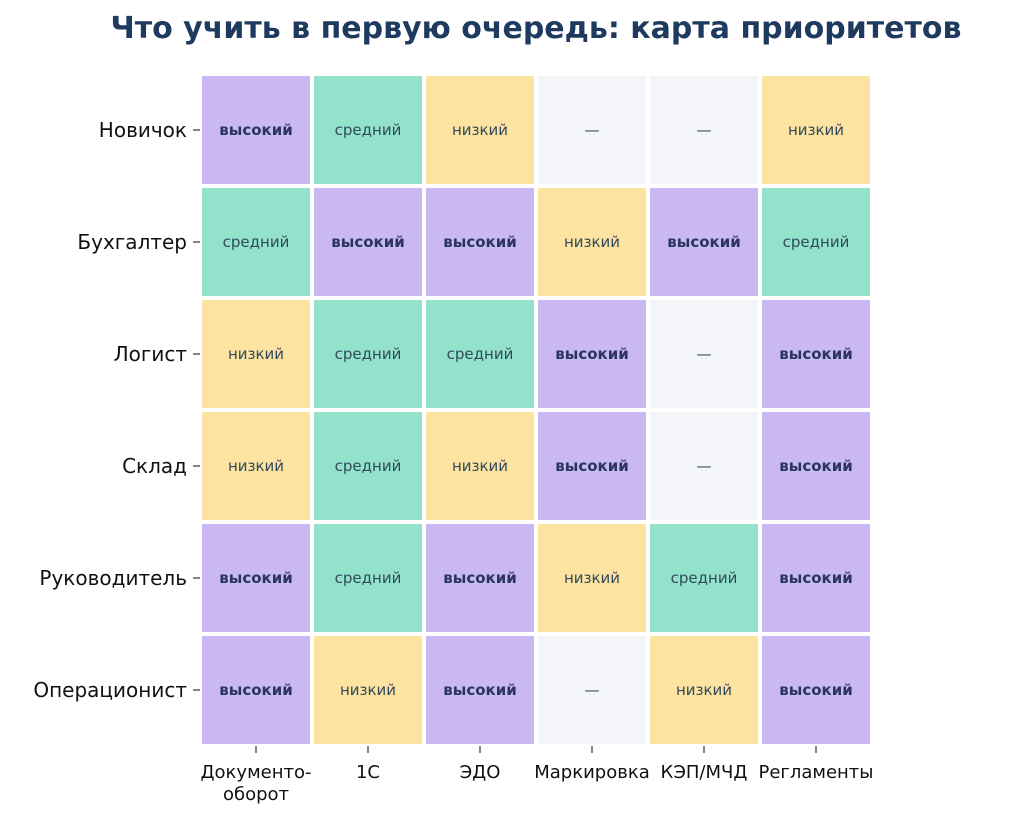 The width and height of the screenshot is (1024, 817). I want to click on row-tick-label: Склад, so click(154, 466).